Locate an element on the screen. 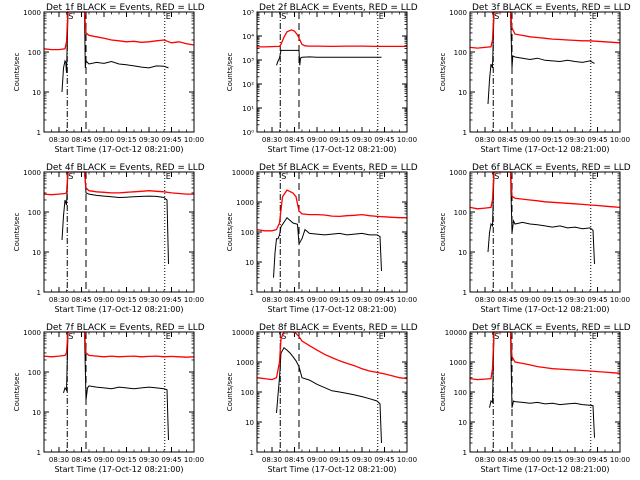  panel-title: Det 7f BLACK = Events, RED = LLD is located at coordinates (125, 328).